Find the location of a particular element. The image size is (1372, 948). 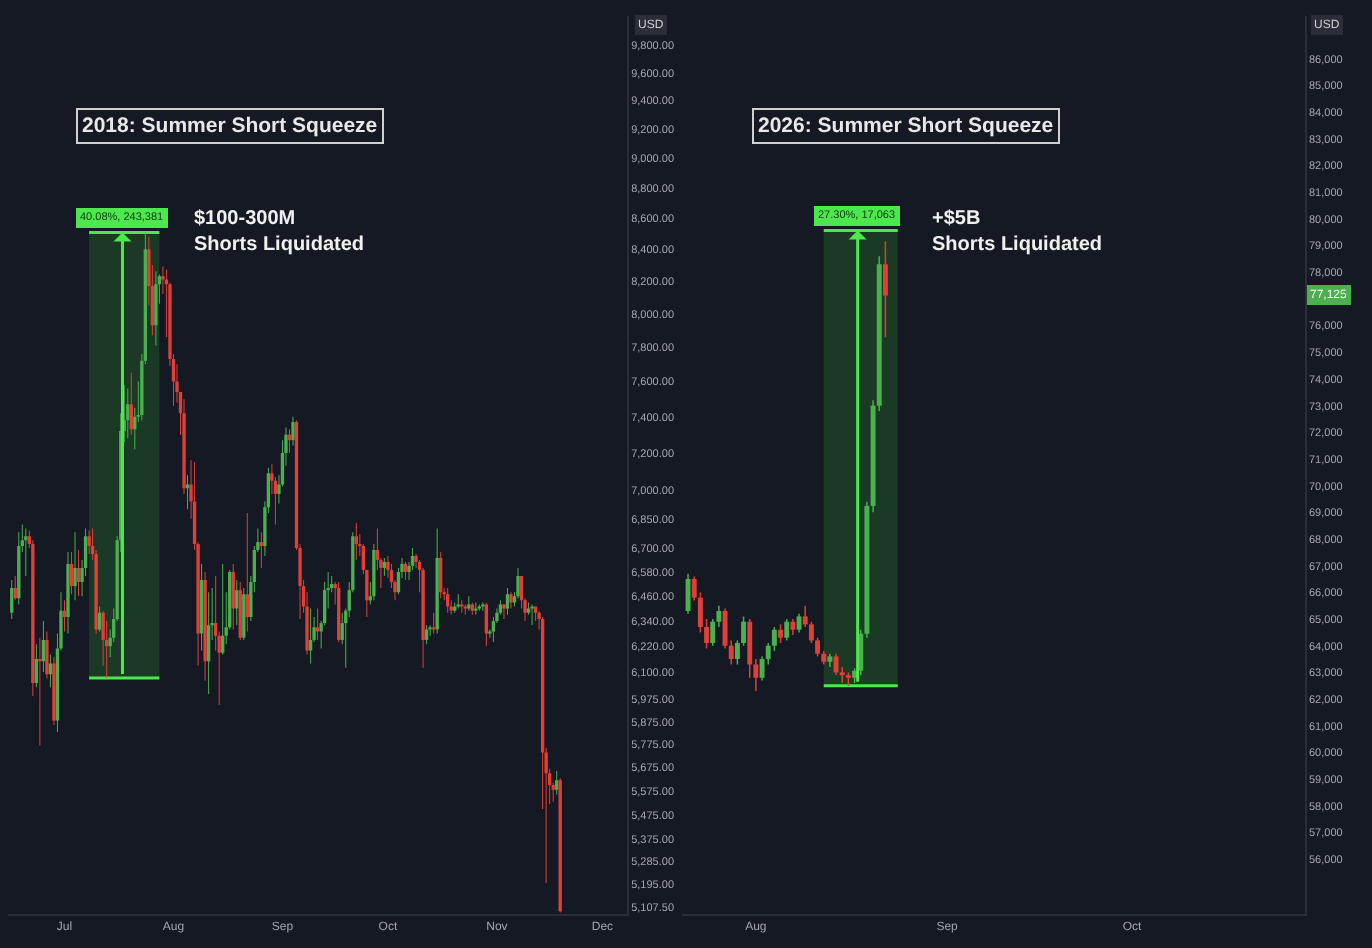

text: 2026: Summer Short Squeeze is located at coordinates (906, 126).